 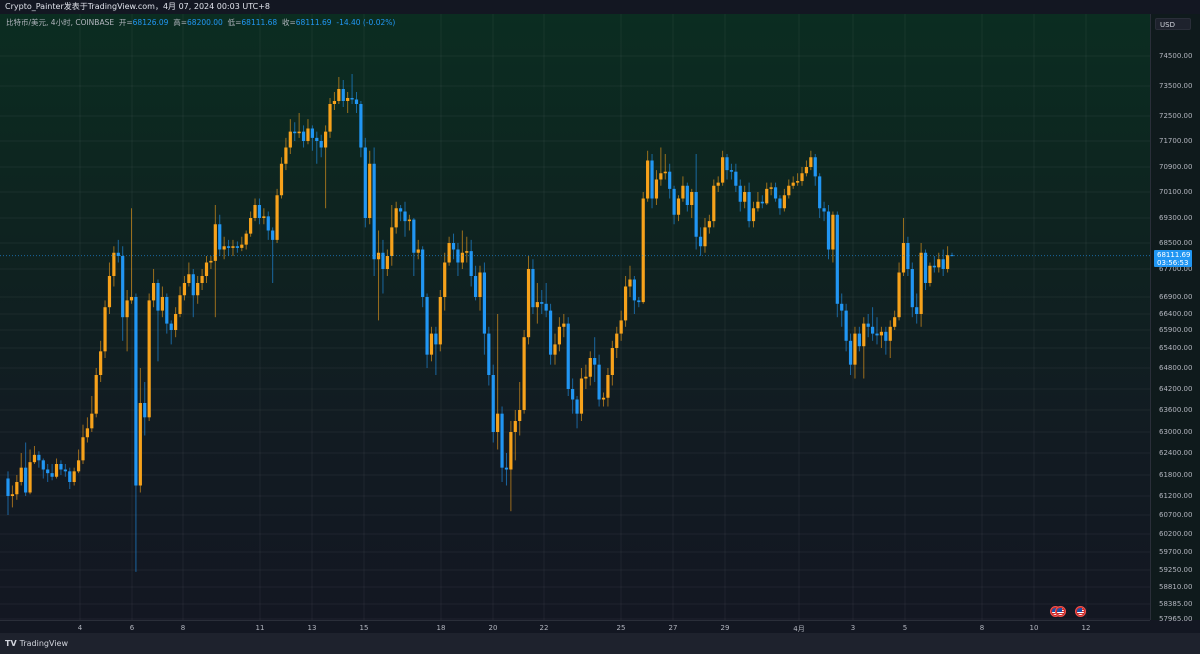 I want to click on currency-button: USD, so click(x=1173, y=24).